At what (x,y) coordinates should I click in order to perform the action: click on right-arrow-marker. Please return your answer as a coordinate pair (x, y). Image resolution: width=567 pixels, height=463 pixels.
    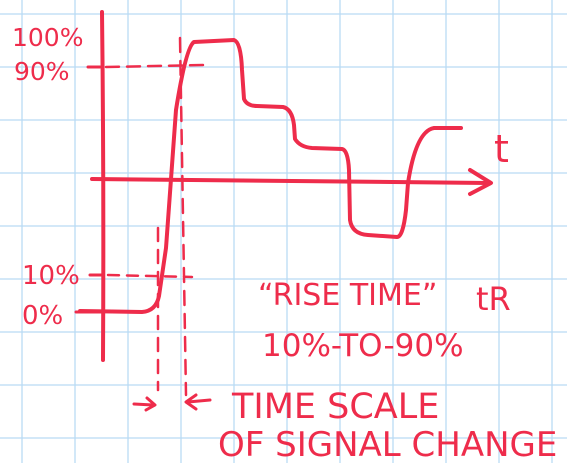
    Looking at the image, I should click on (198, 402).